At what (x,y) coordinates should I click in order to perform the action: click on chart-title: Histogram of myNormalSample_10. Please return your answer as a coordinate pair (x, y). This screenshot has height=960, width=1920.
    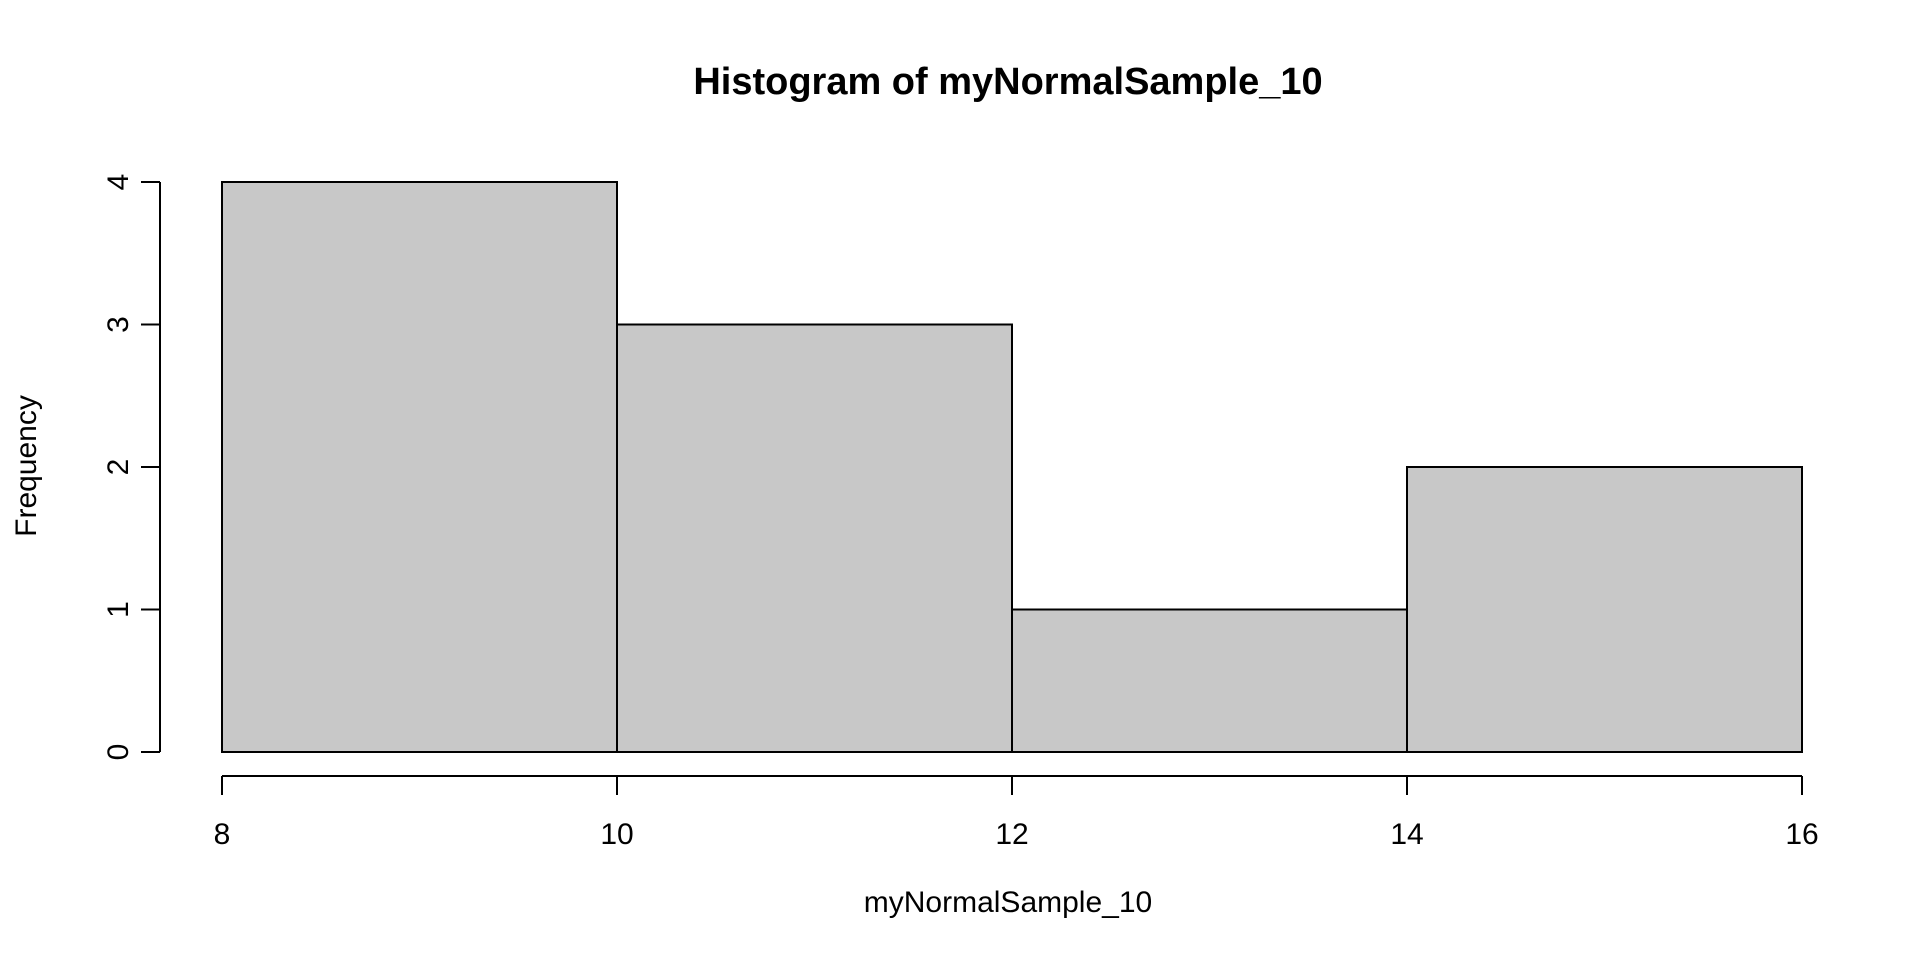
    Looking at the image, I should click on (1007, 82).